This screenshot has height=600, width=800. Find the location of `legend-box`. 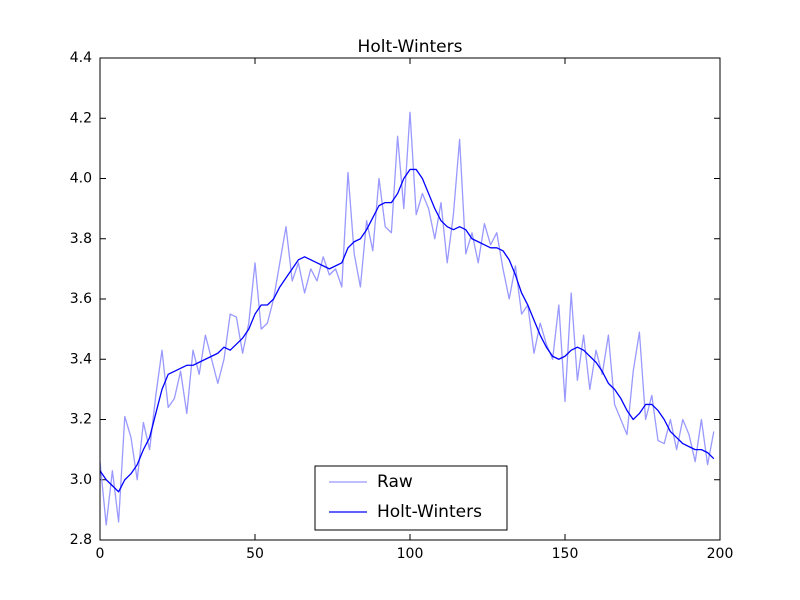

legend-box is located at coordinates (411, 498).